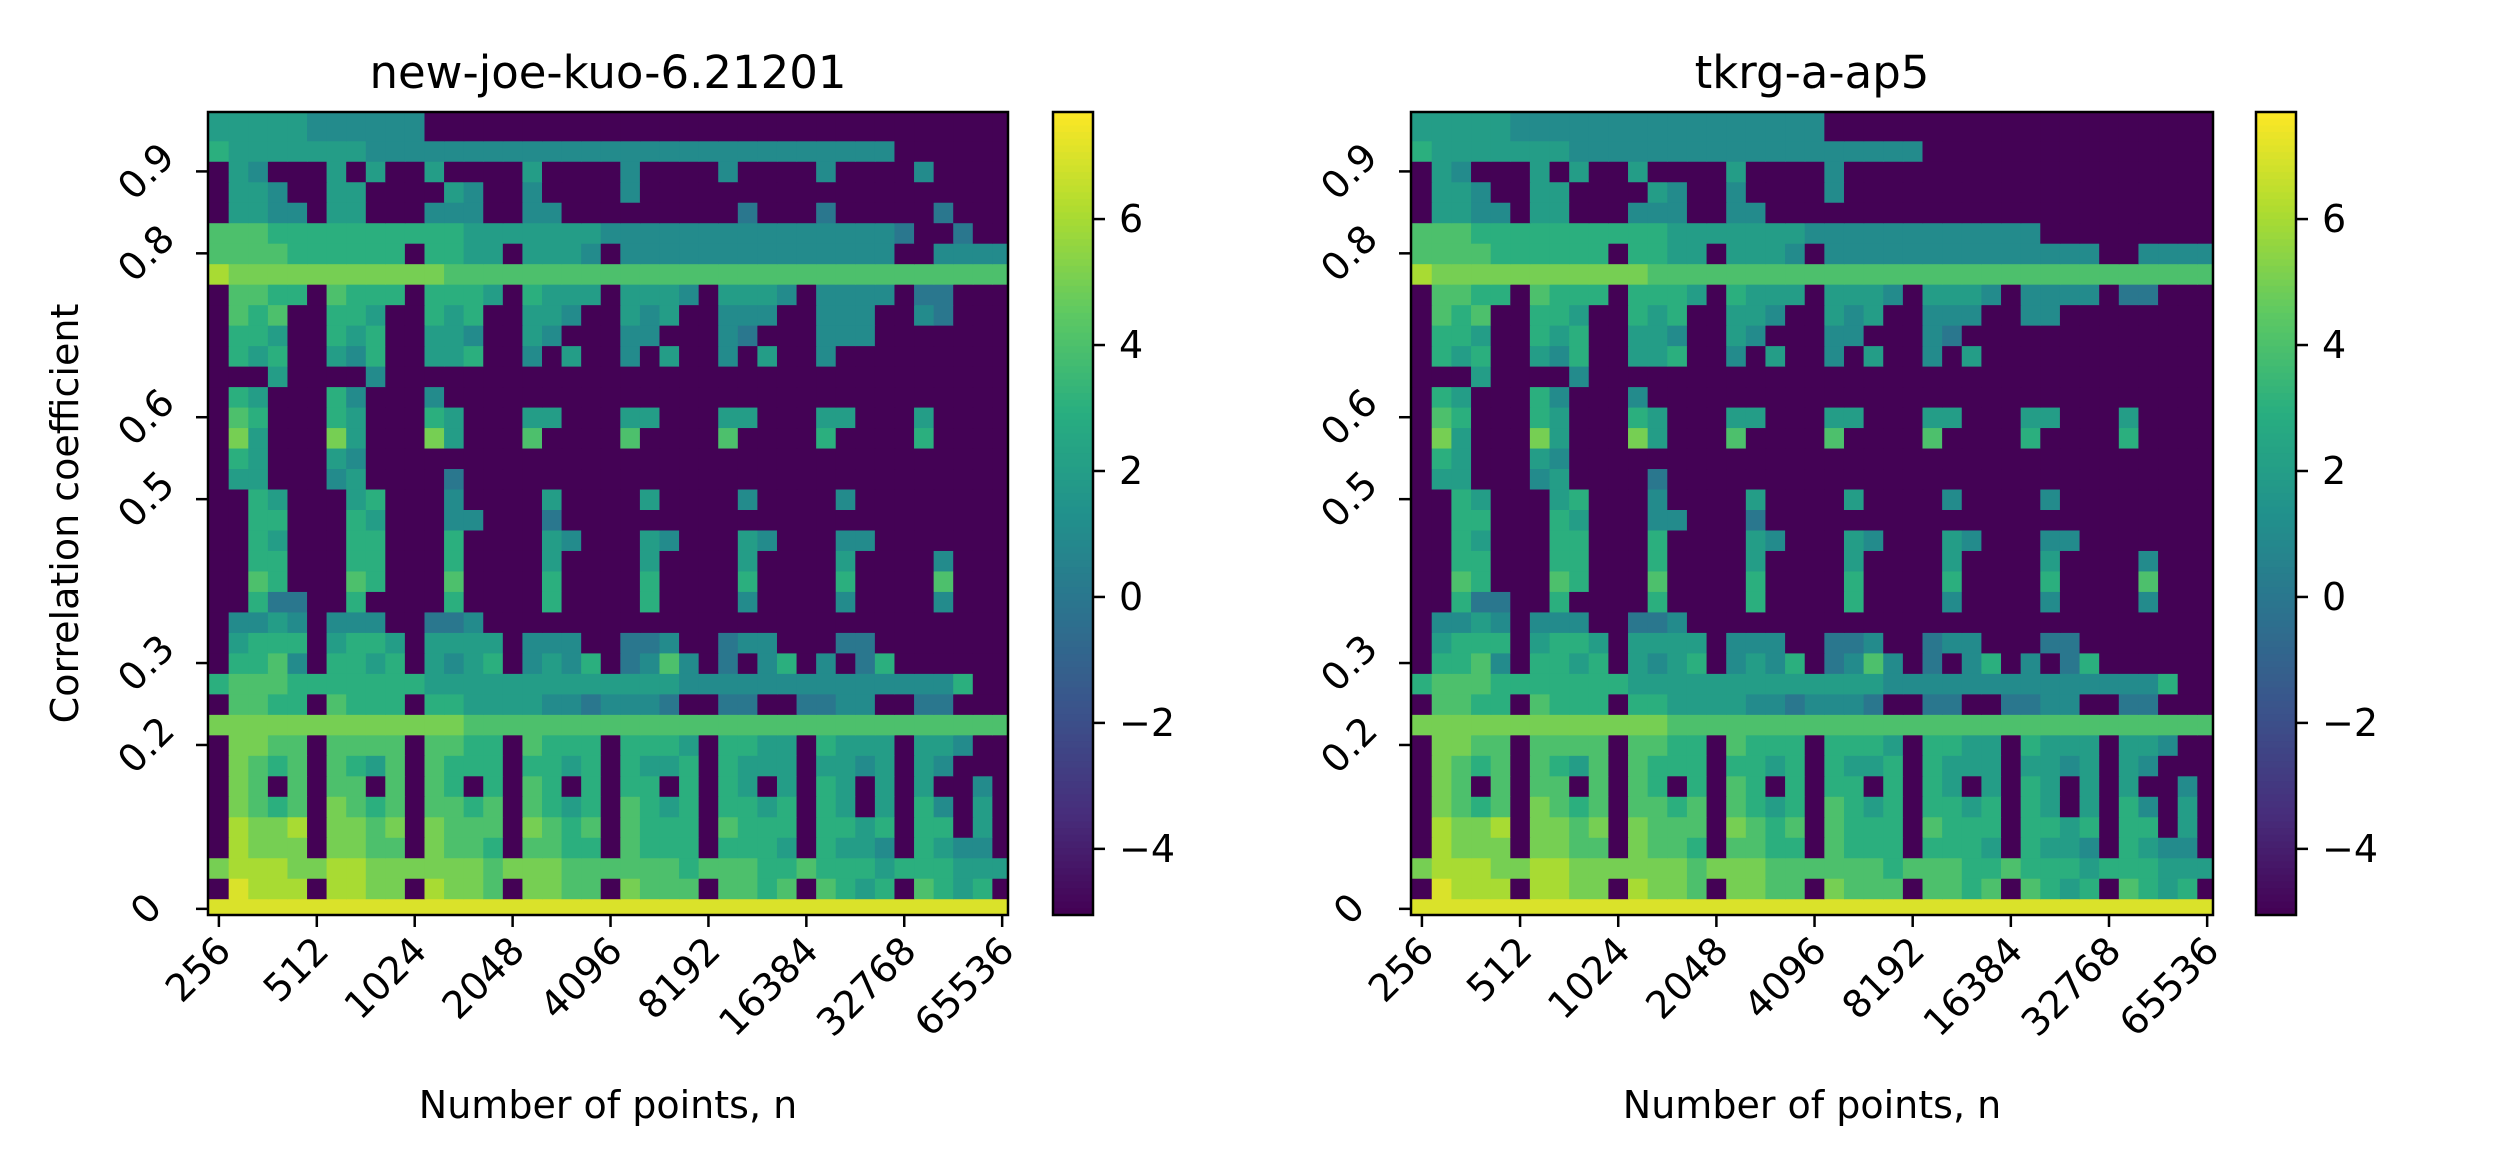 The height and width of the screenshot is (1170, 2496). I want to click on colorbar-tick-label: 2, so click(2334, 471).